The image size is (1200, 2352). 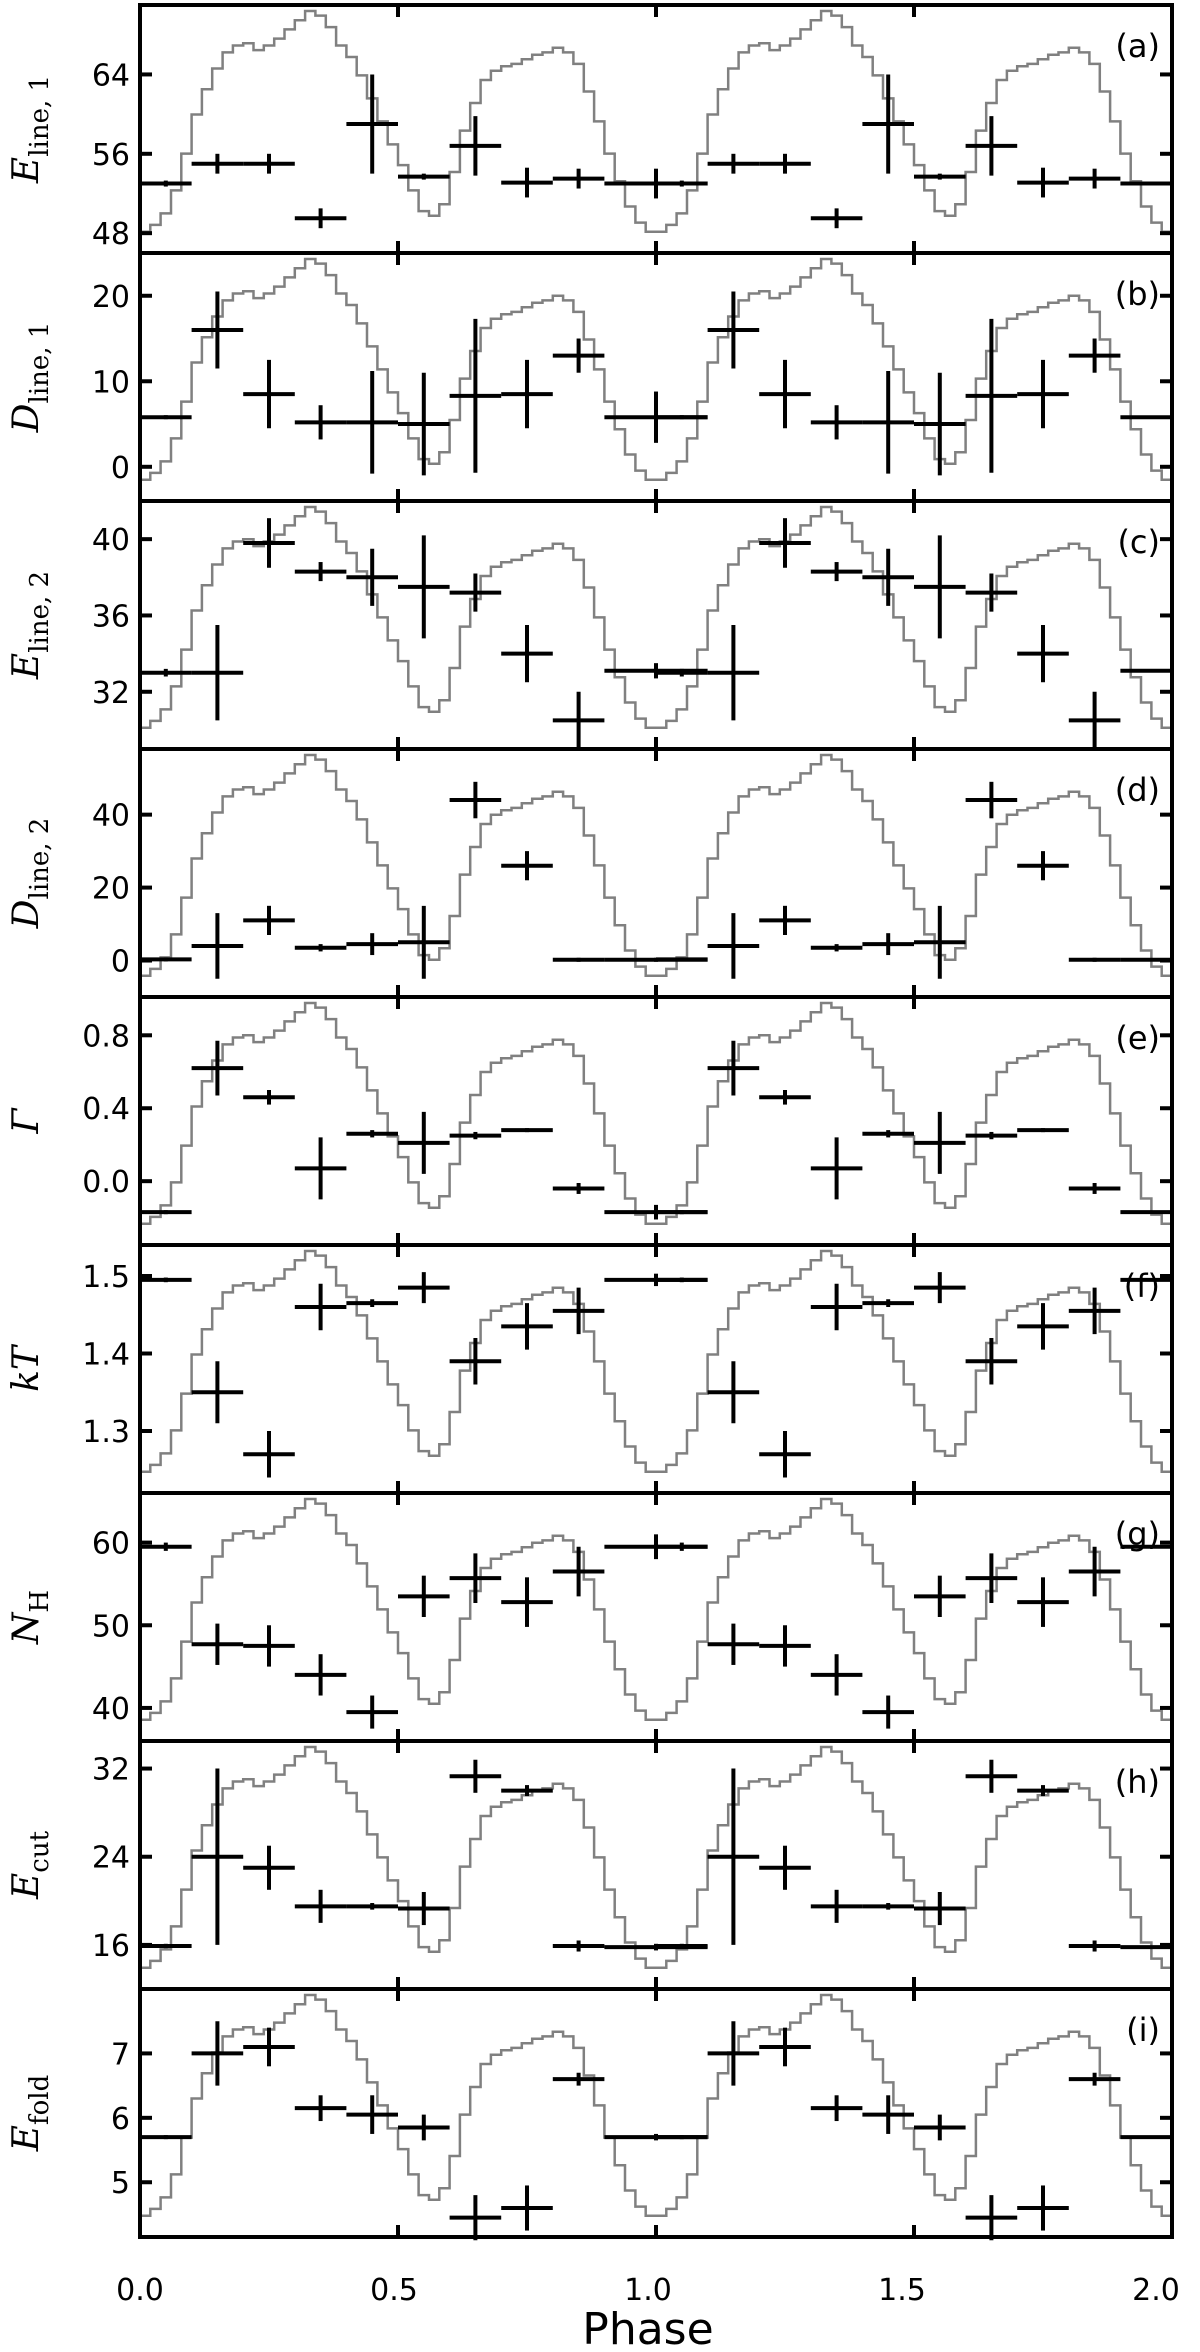 I want to click on y-tick-label: 36, so click(x=111, y=616).